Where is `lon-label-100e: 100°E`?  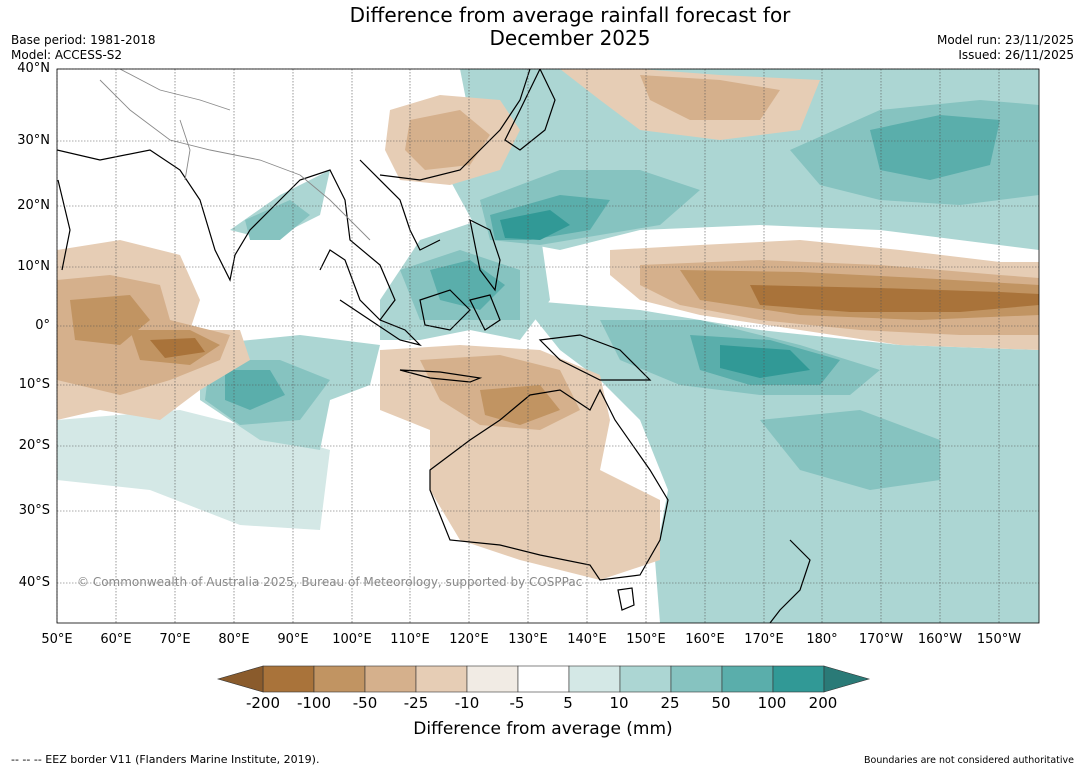
lon-label-100e: 100°E is located at coordinates (352, 639).